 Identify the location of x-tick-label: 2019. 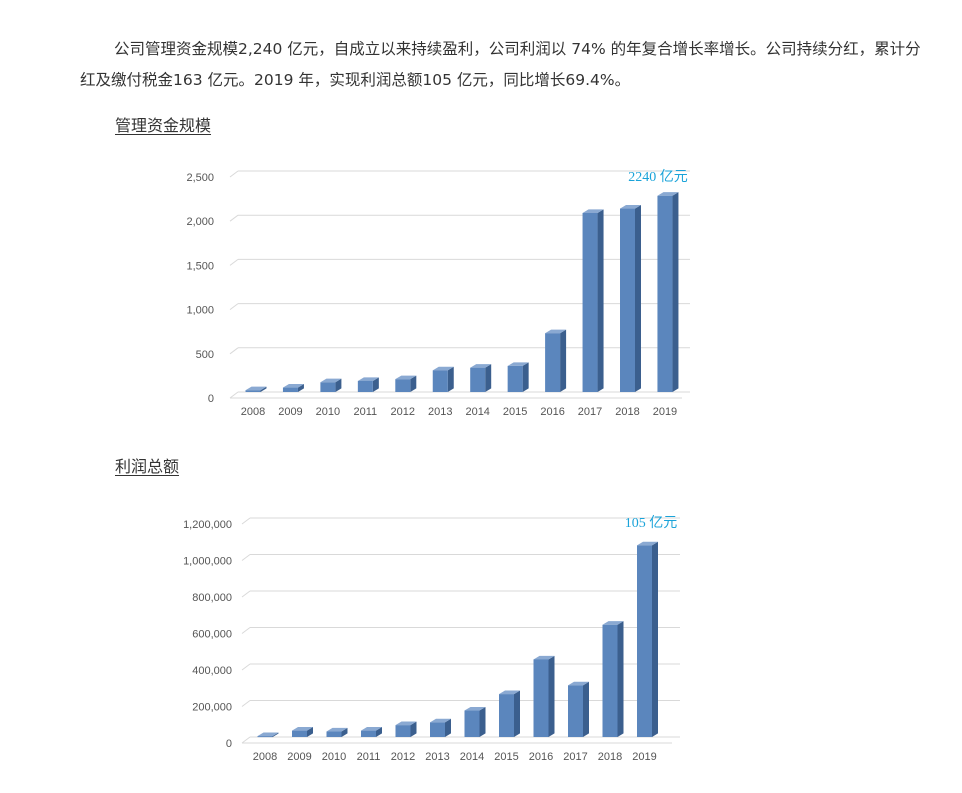
(665, 412).